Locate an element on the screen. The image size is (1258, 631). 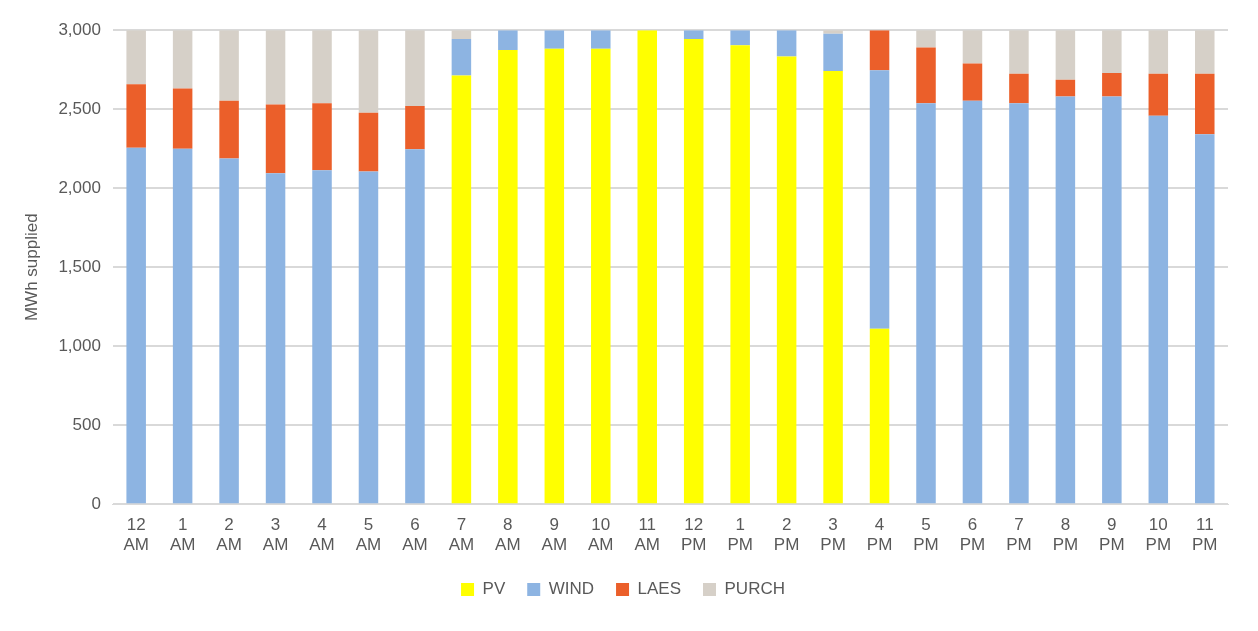
x-tick-label: 4 AM is located at coordinates (322, 535).